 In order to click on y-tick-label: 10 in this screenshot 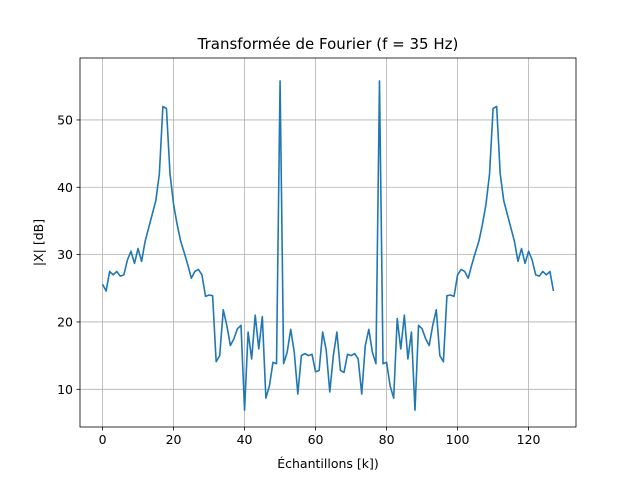, I will do `click(65, 389)`.